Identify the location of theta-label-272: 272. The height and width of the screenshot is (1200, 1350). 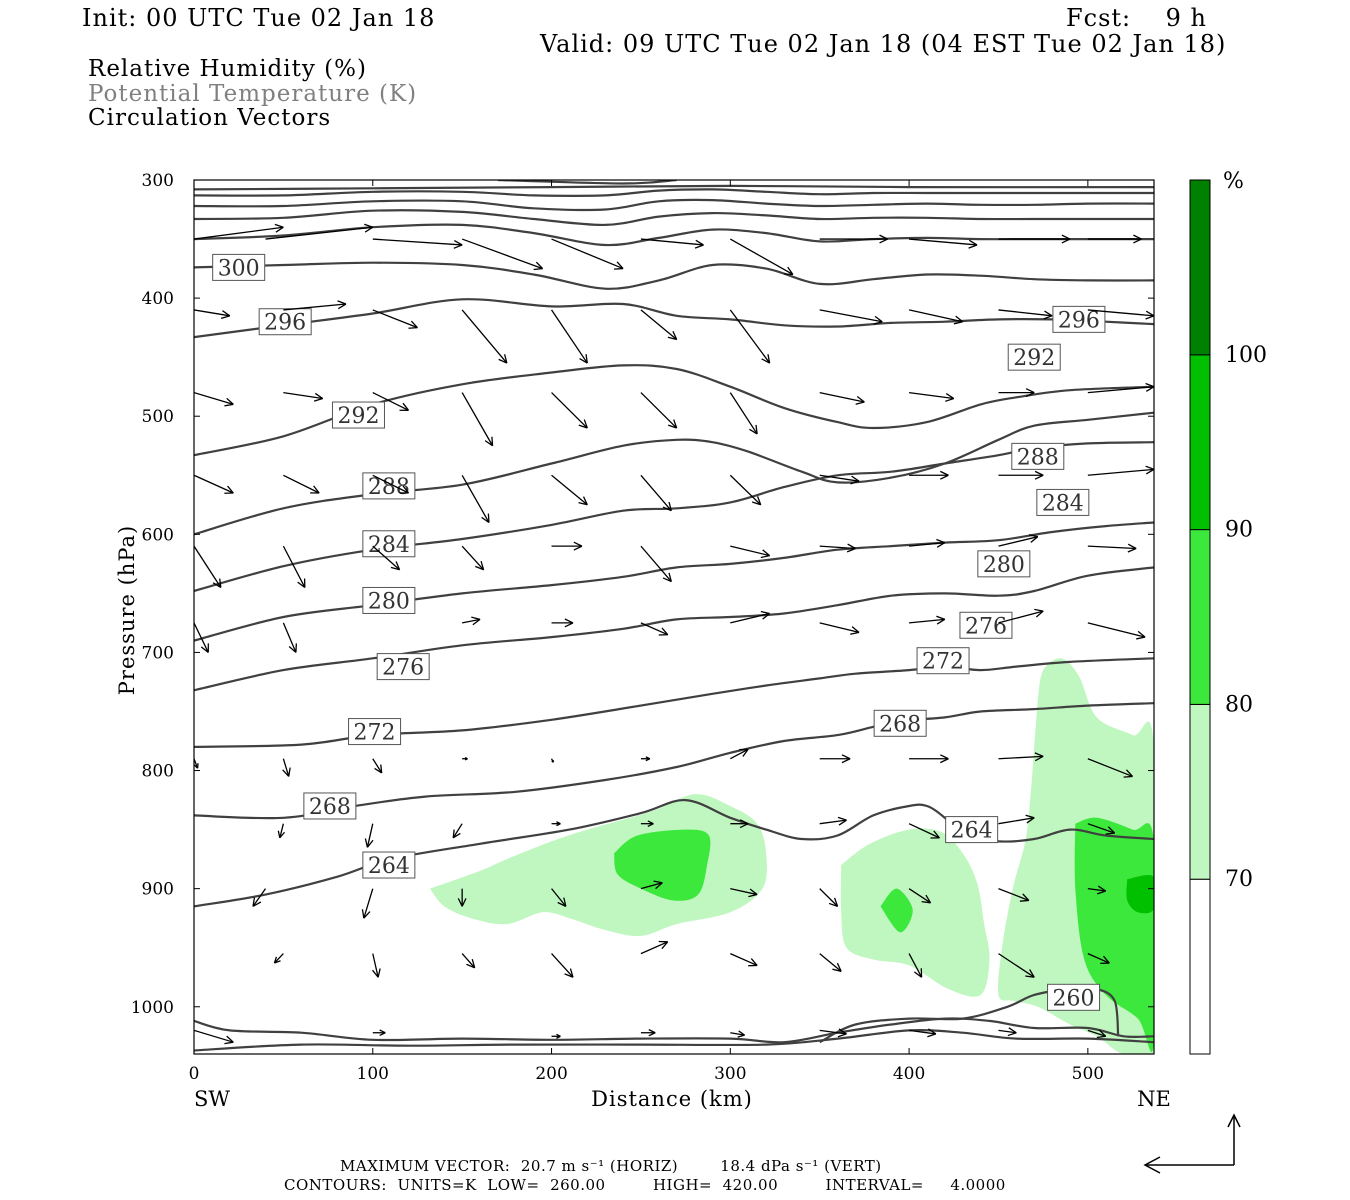
(943, 662).